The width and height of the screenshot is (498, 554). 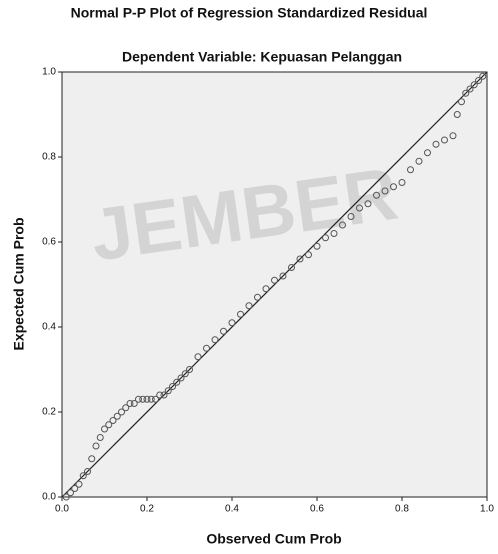 I want to click on y-tick-label: 0.0, so click(x=49, y=497).